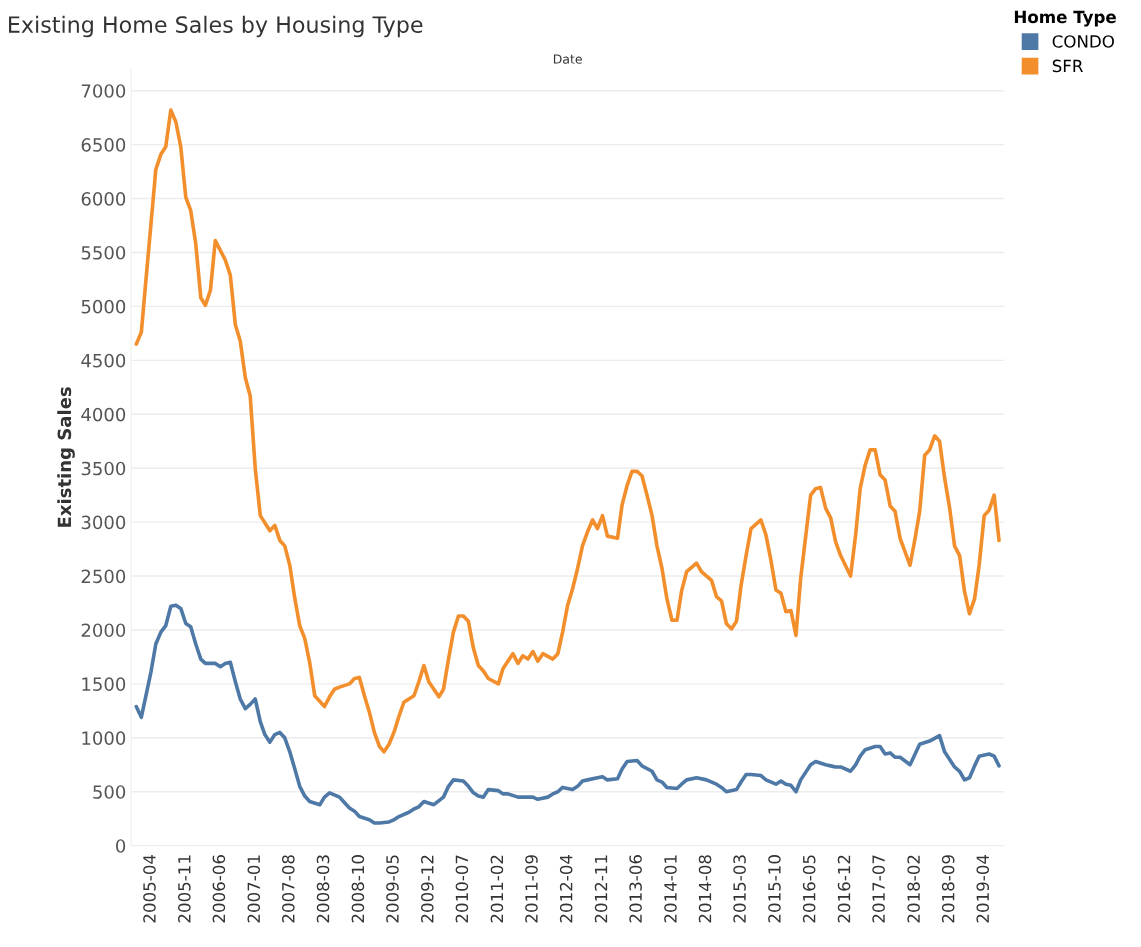  Describe the element at coordinates (103, 360) in the screenshot. I see `y-tick-label: 4500` at that location.